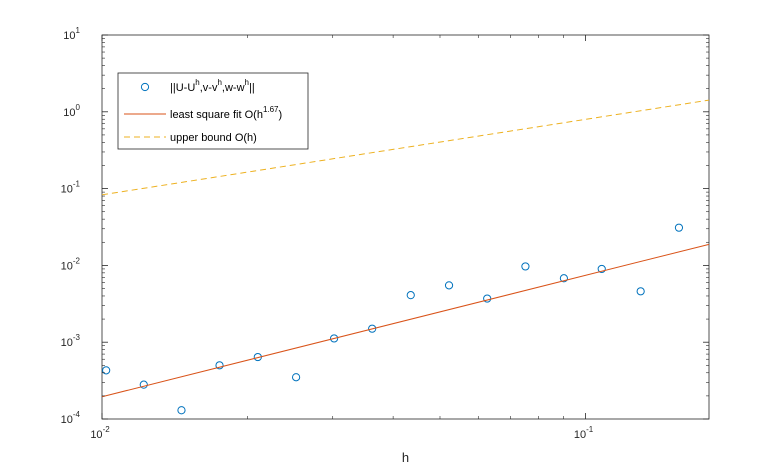  I want to click on legend-label-part: ||, so click(252, 88).